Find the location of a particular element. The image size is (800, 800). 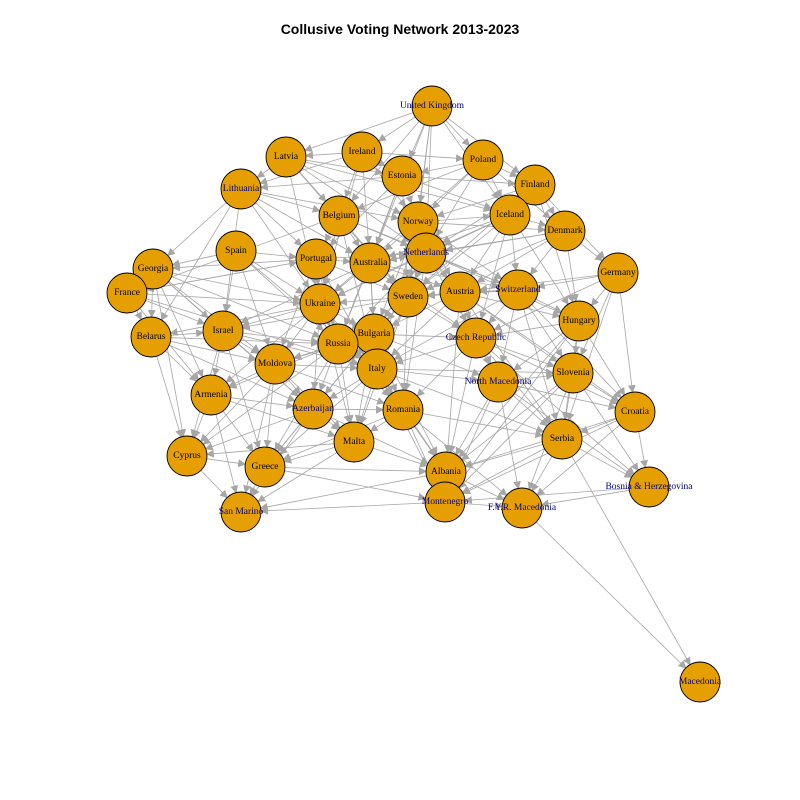

node-circle-estonia is located at coordinates (402, 176).